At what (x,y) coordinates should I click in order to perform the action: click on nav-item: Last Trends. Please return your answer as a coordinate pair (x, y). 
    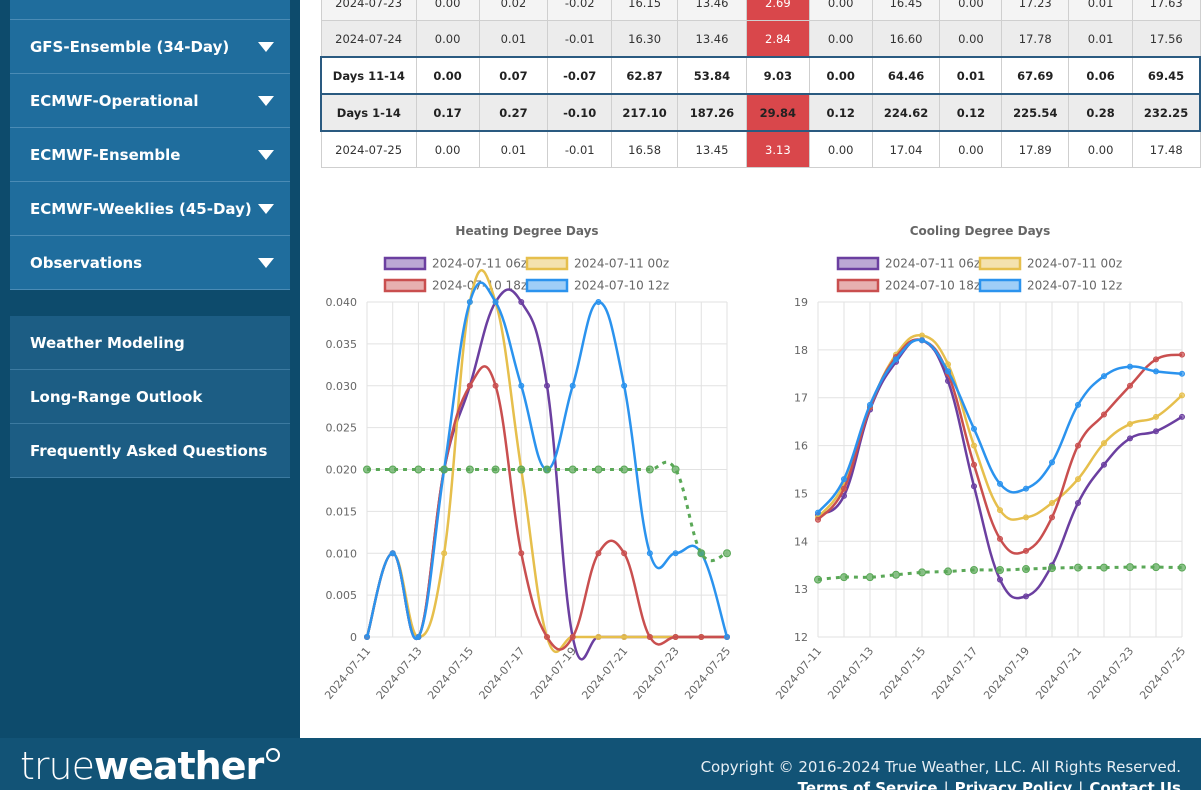
    Looking at the image, I should click on (150, 10).